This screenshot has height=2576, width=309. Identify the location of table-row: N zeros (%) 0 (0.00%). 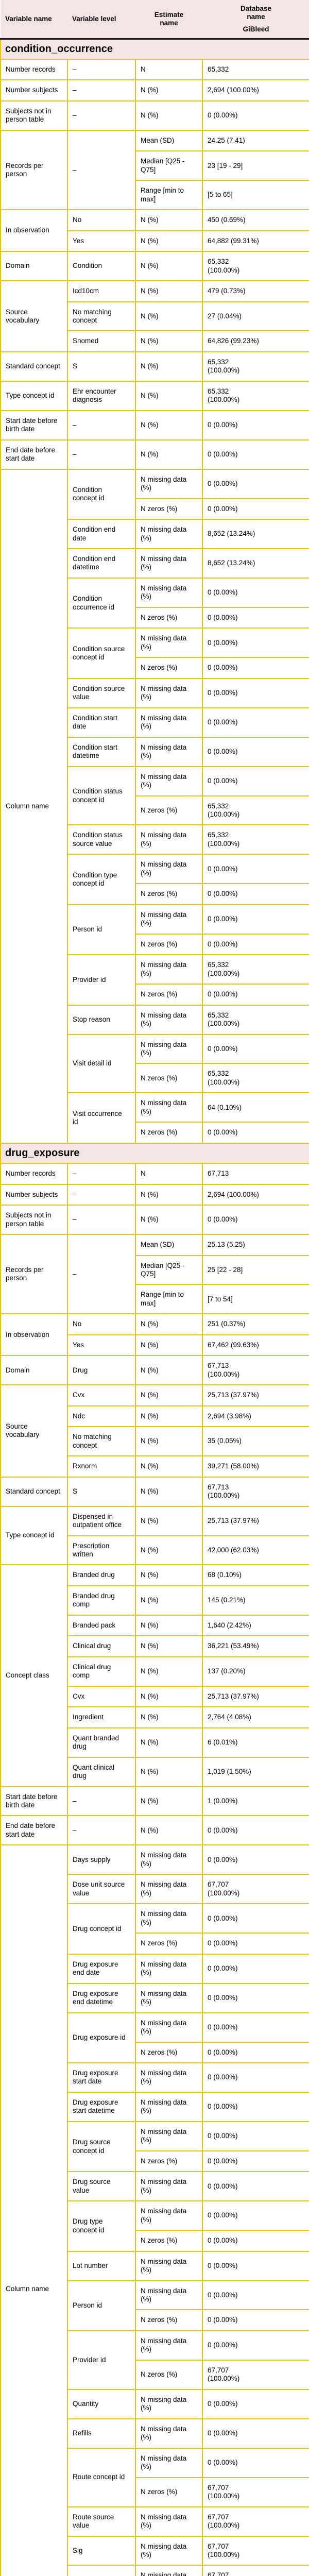
(155, 894).